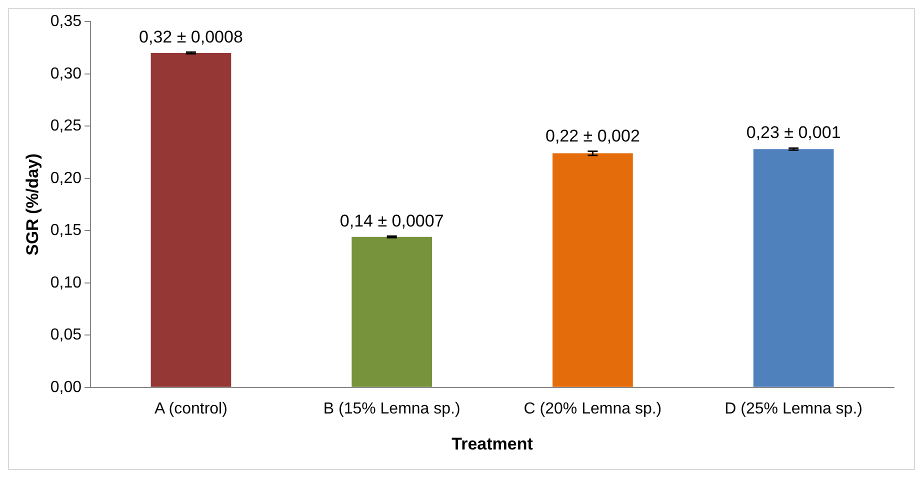 The image size is (923, 478). What do you see at coordinates (793, 132) in the screenshot?
I see `data-label: 0,23 ± 0,001` at bounding box center [793, 132].